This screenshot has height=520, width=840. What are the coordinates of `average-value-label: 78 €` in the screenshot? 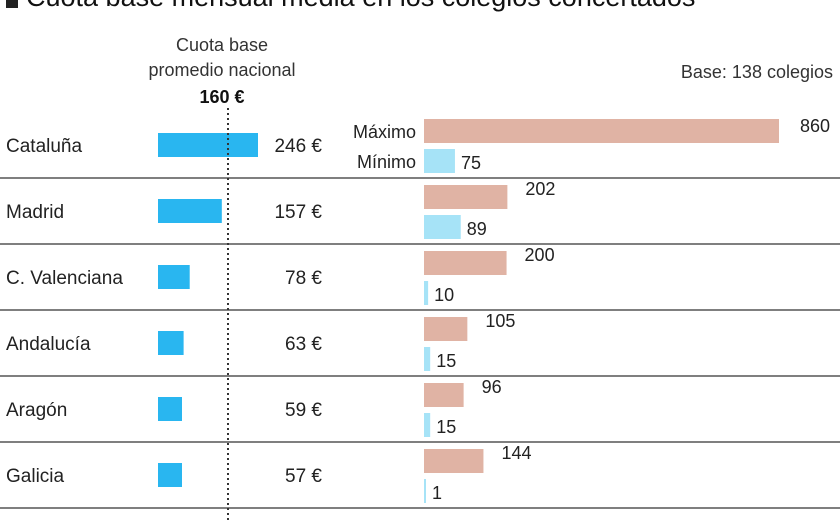 It's located at (303, 278).